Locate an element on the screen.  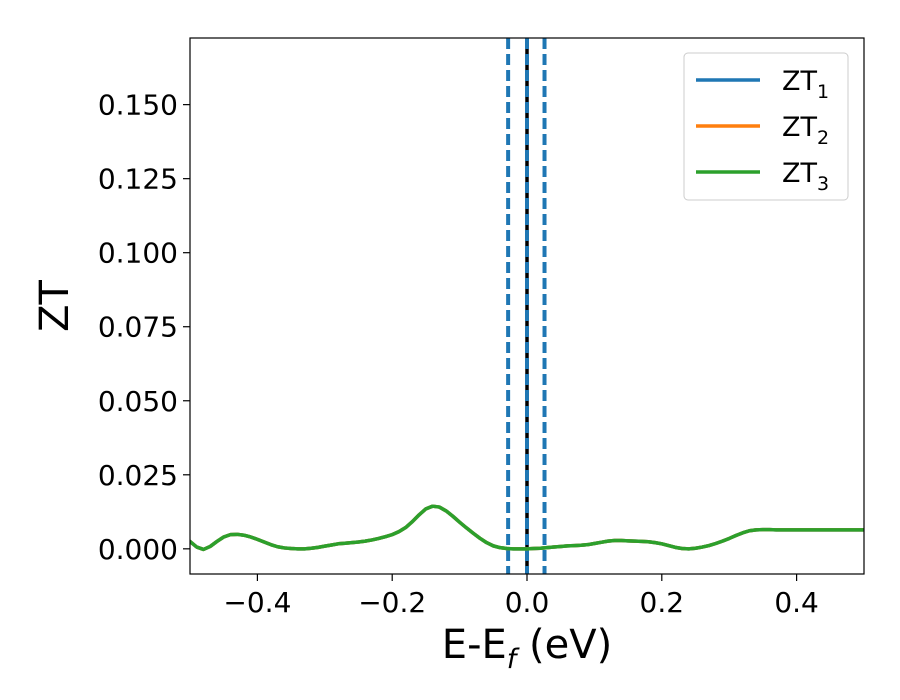
y-tick-label: 0.000 is located at coordinates (138, 549).